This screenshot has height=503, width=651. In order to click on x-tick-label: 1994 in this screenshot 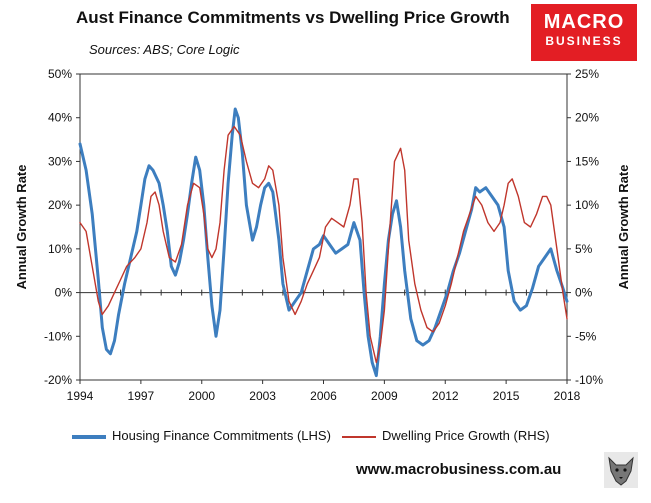, I will do `click(80, 396)`.